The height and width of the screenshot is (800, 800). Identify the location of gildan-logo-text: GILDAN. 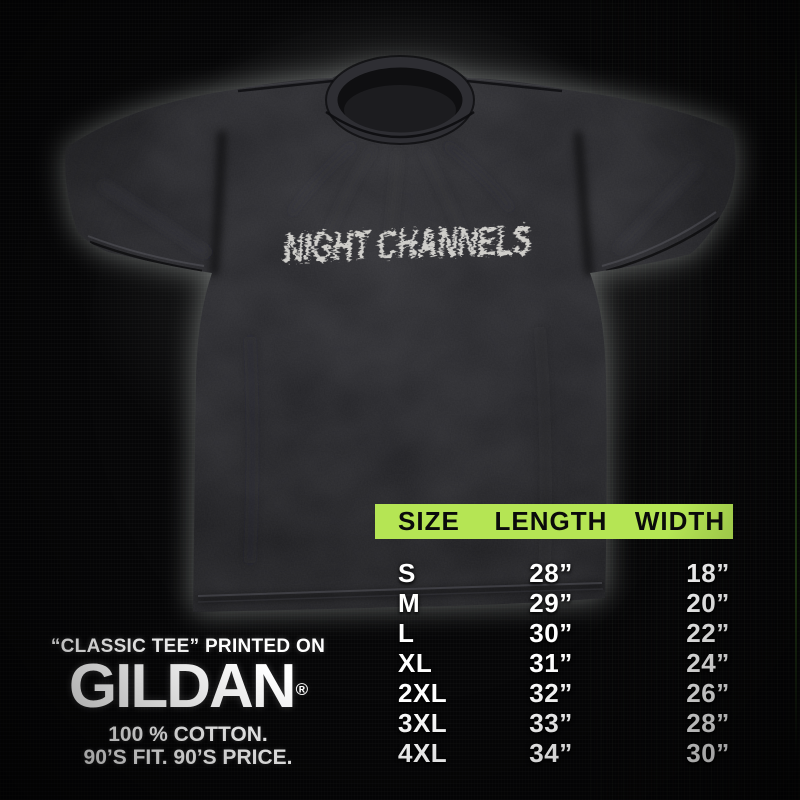
(182, 686).